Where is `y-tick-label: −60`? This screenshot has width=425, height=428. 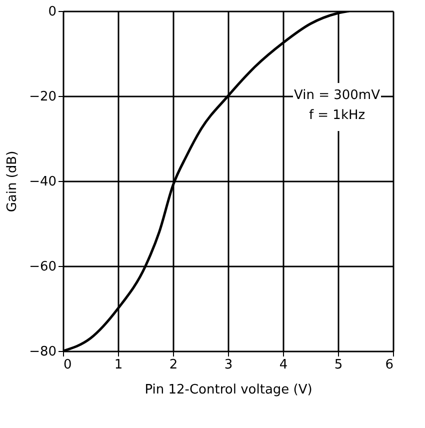 y-tick-label: −60 is located at coordinates (42, 267).